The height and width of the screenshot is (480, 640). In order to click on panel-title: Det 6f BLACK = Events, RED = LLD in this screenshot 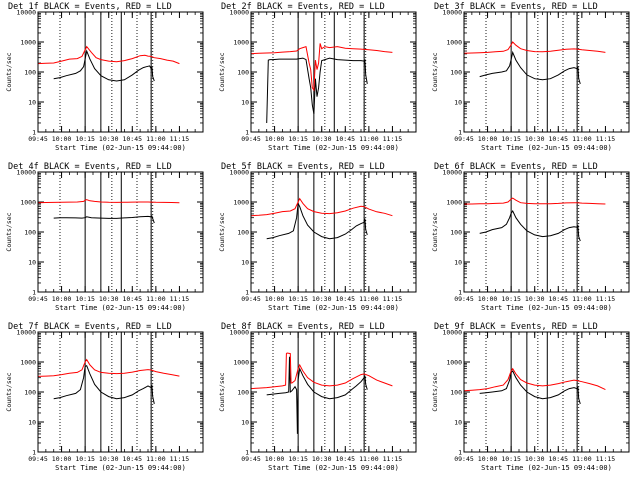, I will do `click(516, 167)`.